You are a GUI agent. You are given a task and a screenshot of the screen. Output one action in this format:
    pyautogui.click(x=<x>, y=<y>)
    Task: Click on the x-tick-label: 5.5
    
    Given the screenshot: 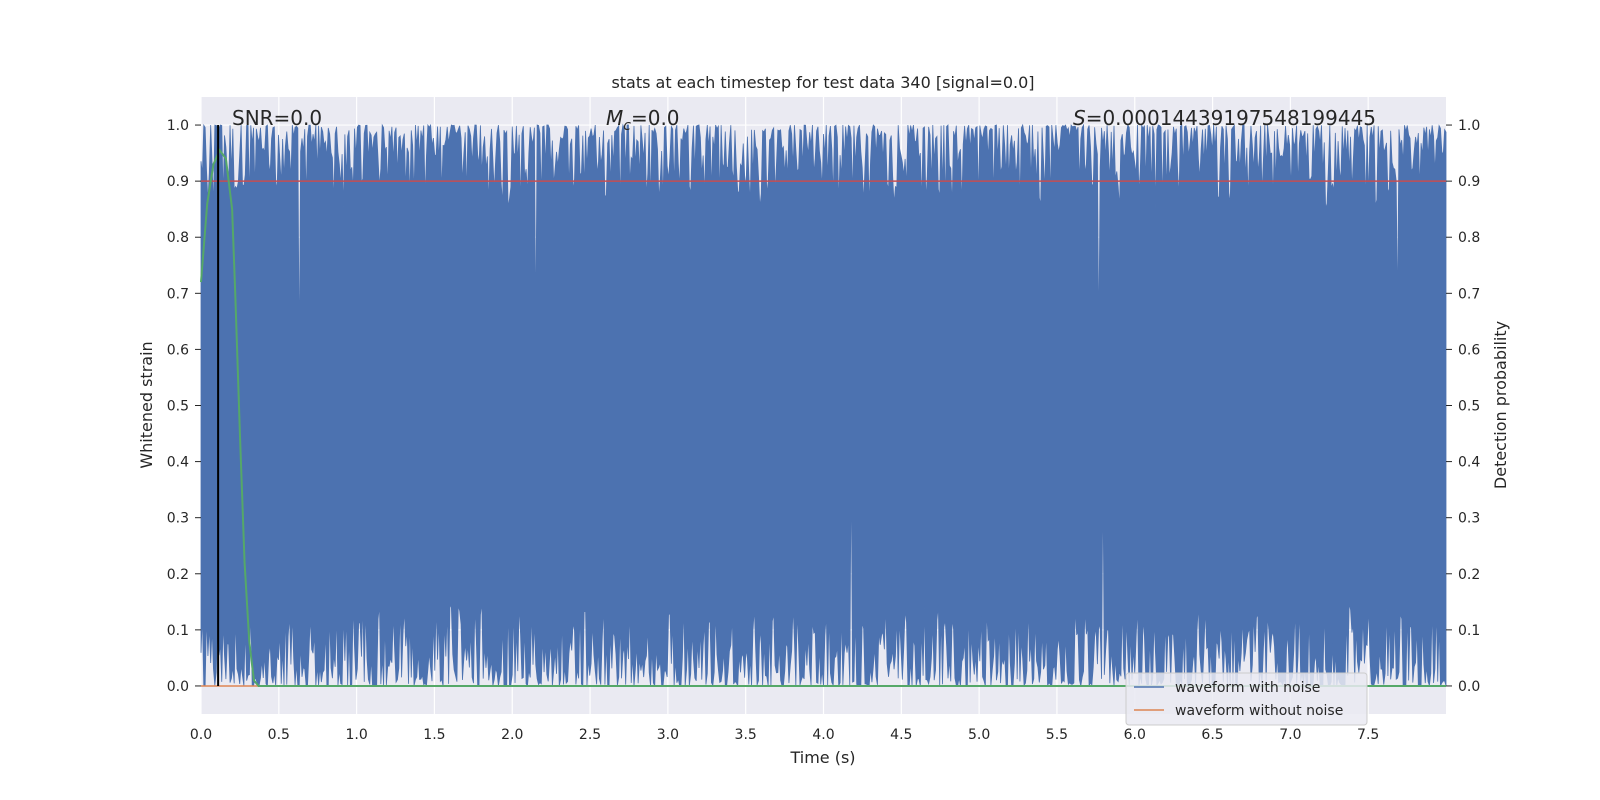 What is the action you would take?
    pyautogui.click(x=1057, y=735)
    